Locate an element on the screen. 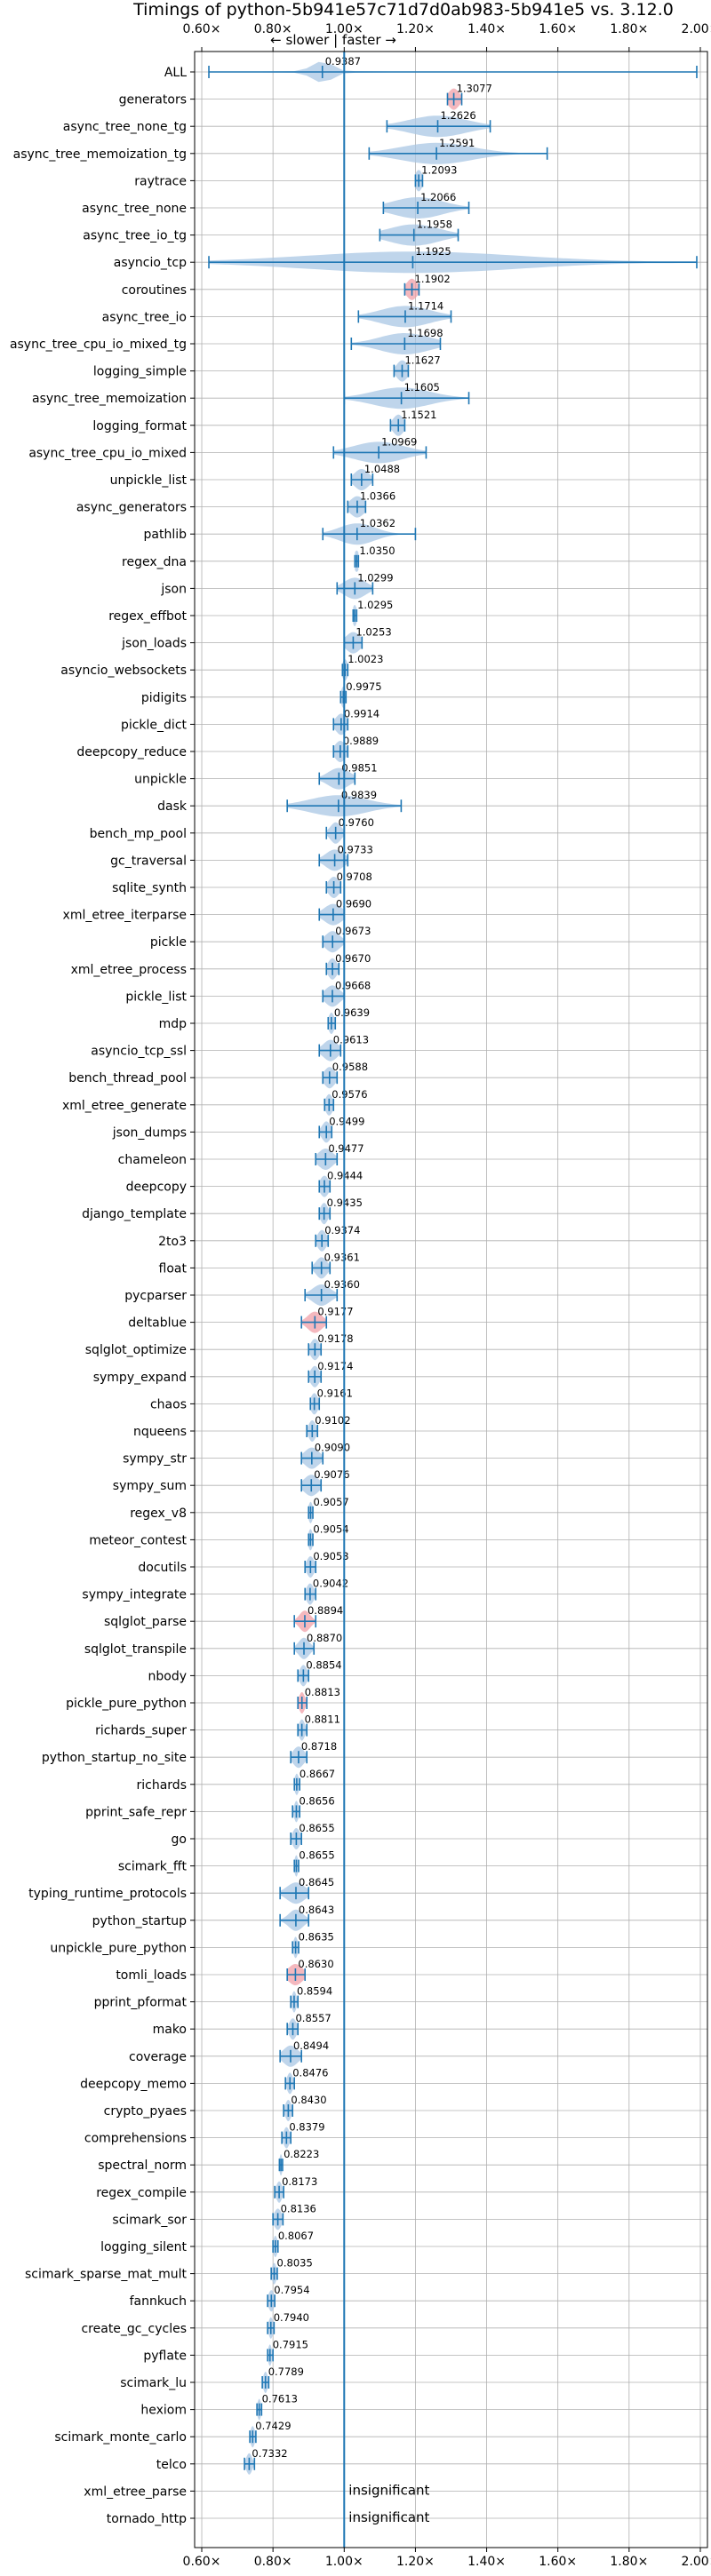 This screenshot has width=711, height=2576. y-tick-label: xml_etree_parse is located at coordinates (135, 2492).